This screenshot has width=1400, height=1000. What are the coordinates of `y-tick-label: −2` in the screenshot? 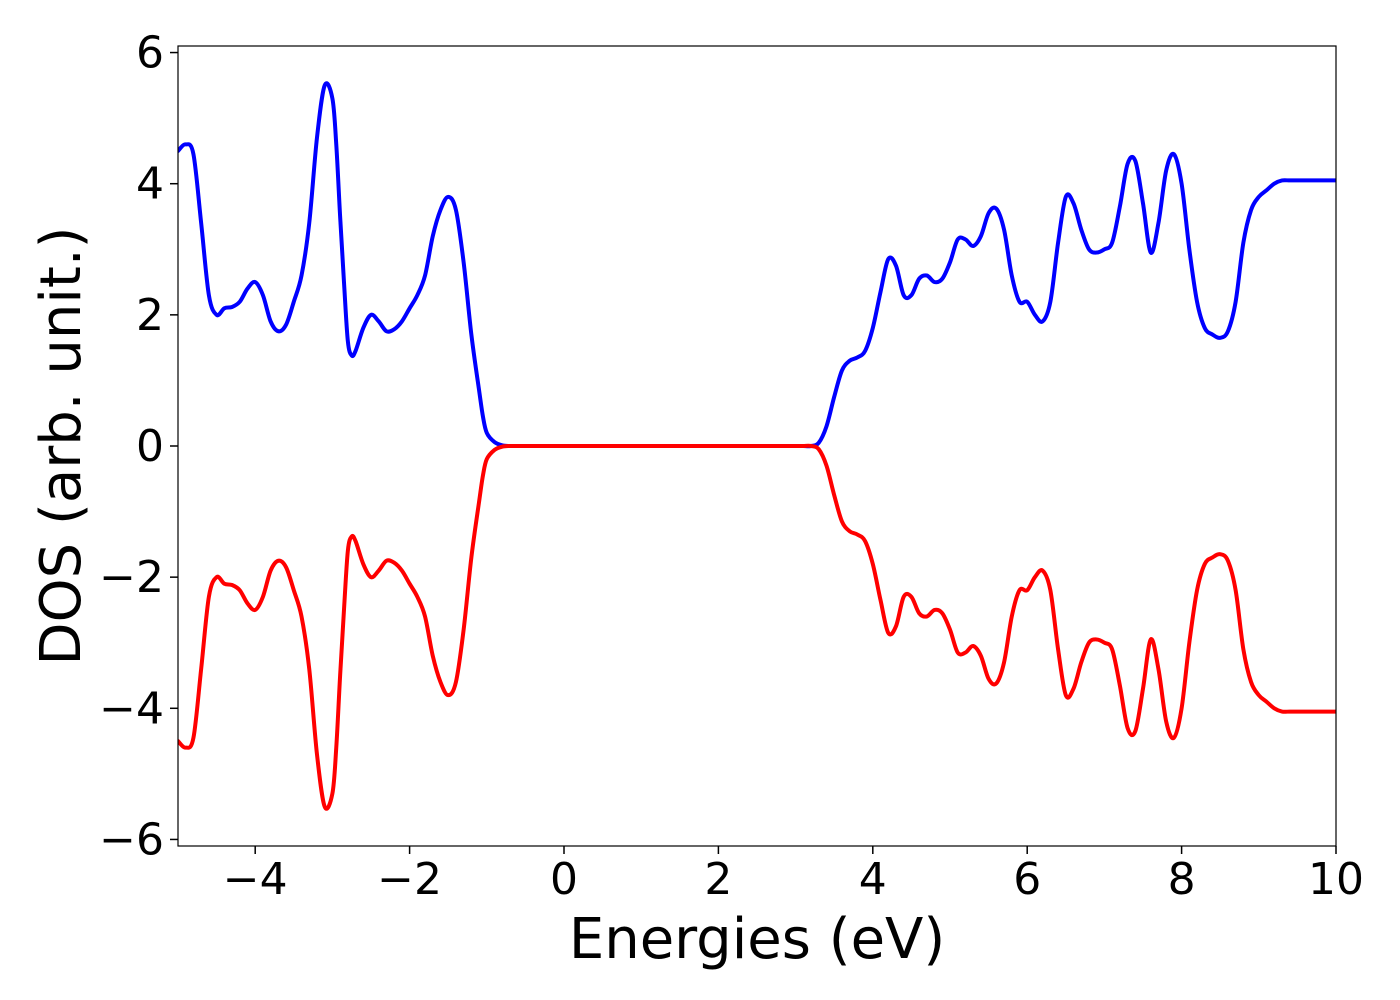 It's located at (131, 577).